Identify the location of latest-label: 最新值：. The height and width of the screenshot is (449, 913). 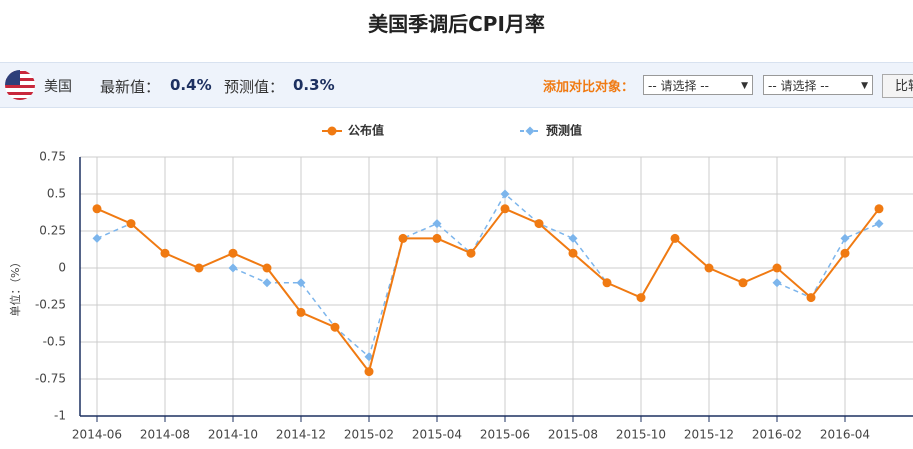
(130, 87).